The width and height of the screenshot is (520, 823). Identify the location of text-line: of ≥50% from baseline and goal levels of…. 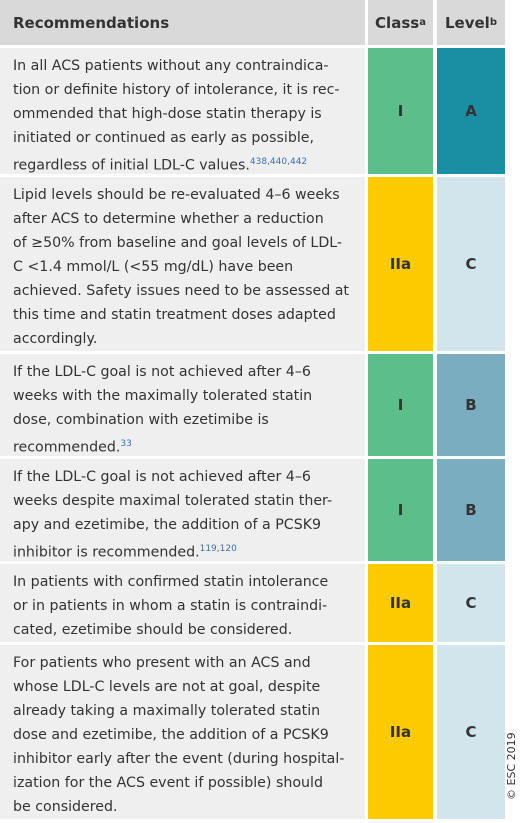
(178, 243).